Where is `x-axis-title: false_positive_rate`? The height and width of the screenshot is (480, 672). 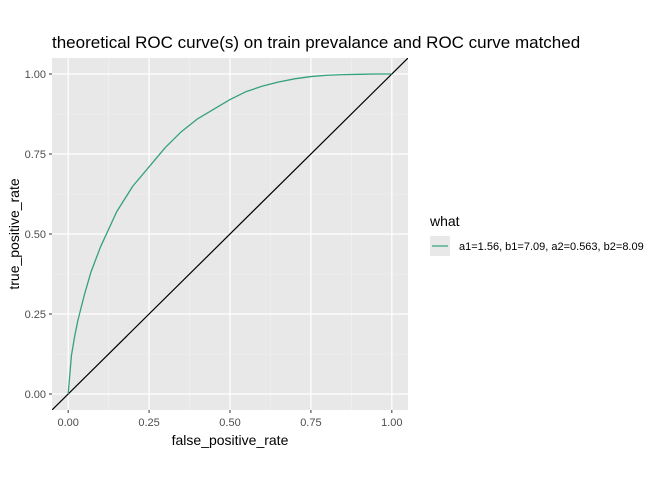
x-axis-title: false_positive_rate is located at coordinates (230, 440).